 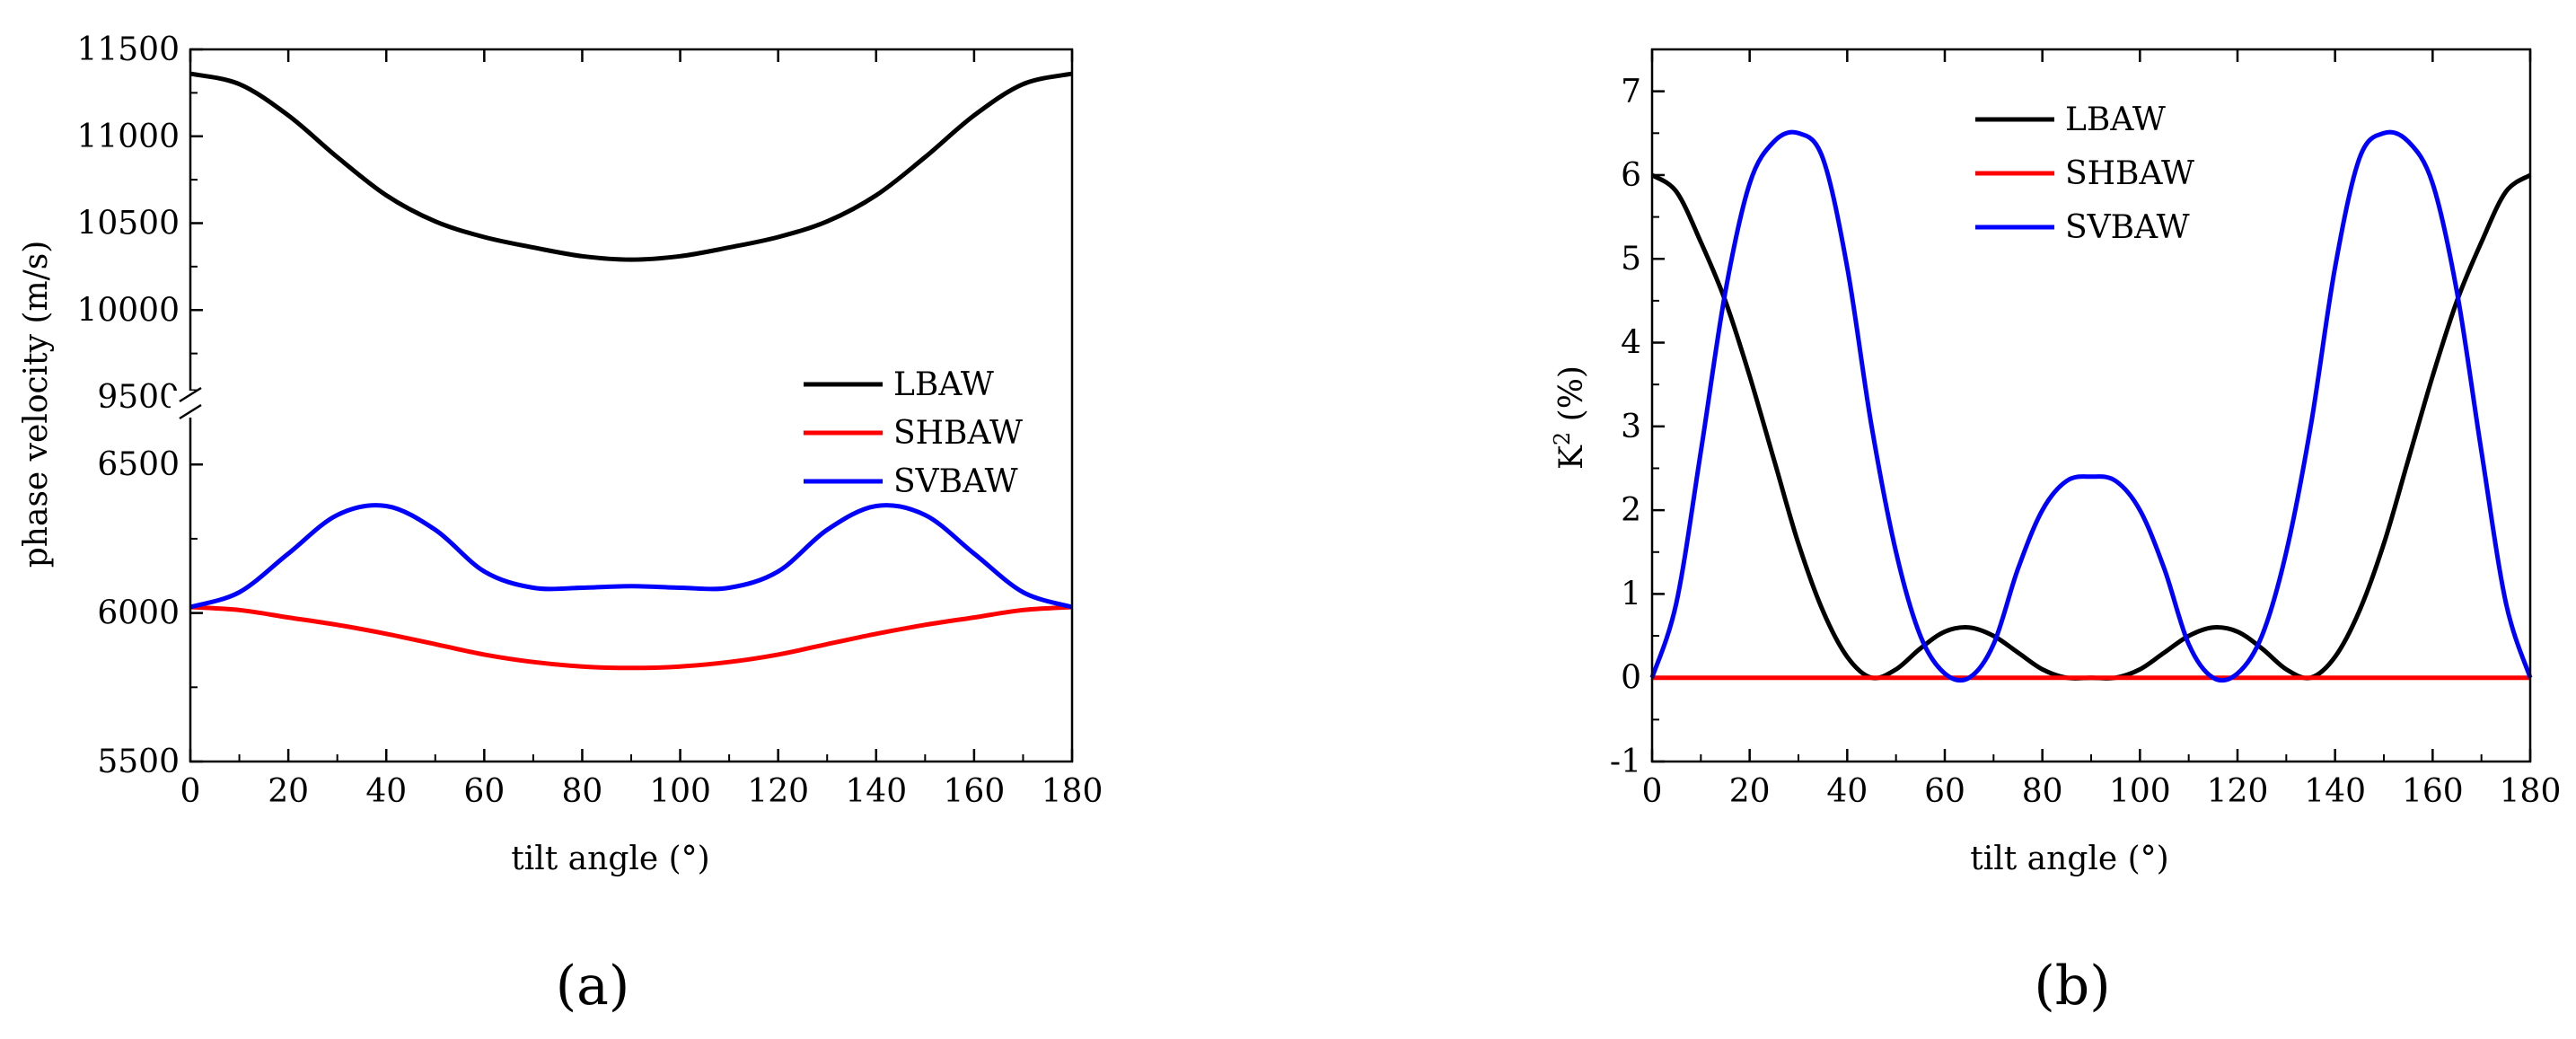 What do you see at coordinates (1631, 678) in the screenshot?
I see `b-y-tick-label: 0` at bounding box center [1631, 678].